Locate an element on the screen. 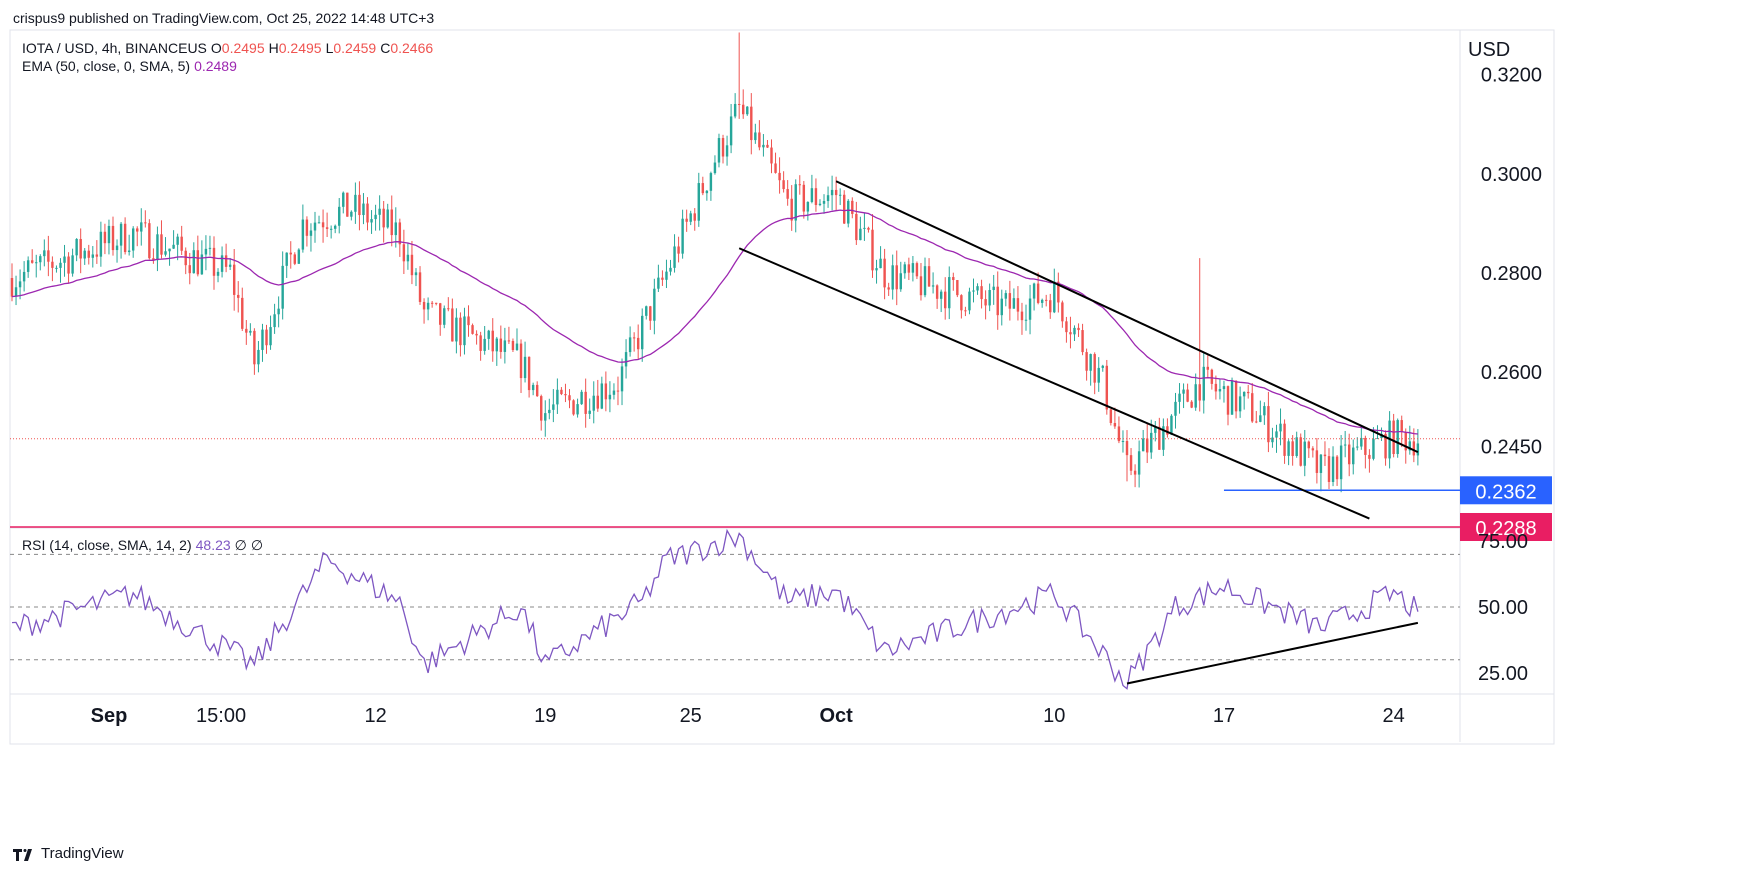 The image size is (1756, 876). brand-label: TradingView is located at coordinates (82, 853).